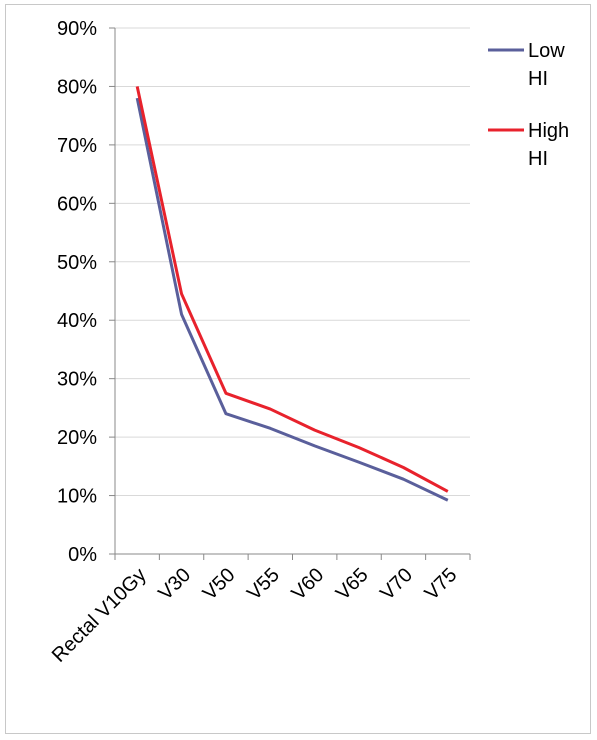 The height and width of the screenshot is (740, 597). What do you see at coordinates (99, 615) in the screenshot?
I see `x-tick-label: Rectal V10Gy` at bounding box center [99, 615].